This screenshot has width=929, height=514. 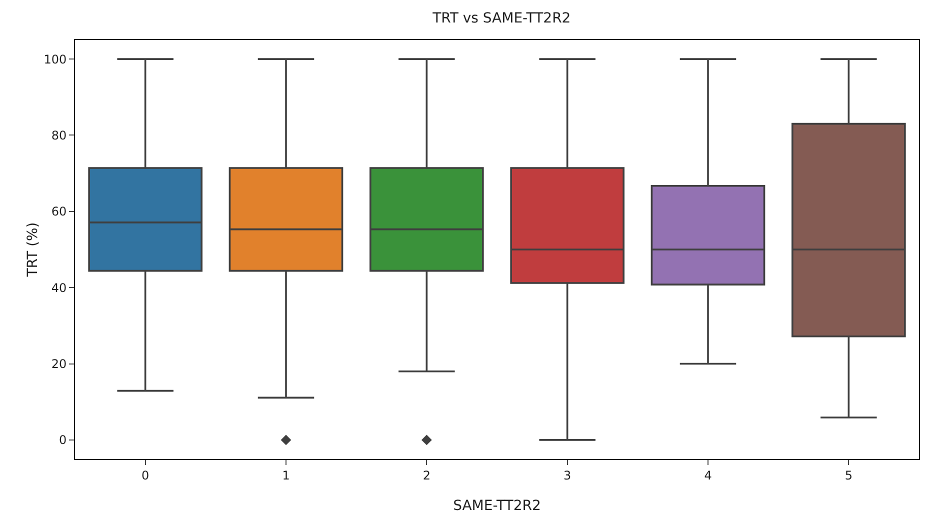 What do you see at coordinates (59, 135) in the screenshot?
I see `y-tick-label: 80` at bounding box center [59, 135].